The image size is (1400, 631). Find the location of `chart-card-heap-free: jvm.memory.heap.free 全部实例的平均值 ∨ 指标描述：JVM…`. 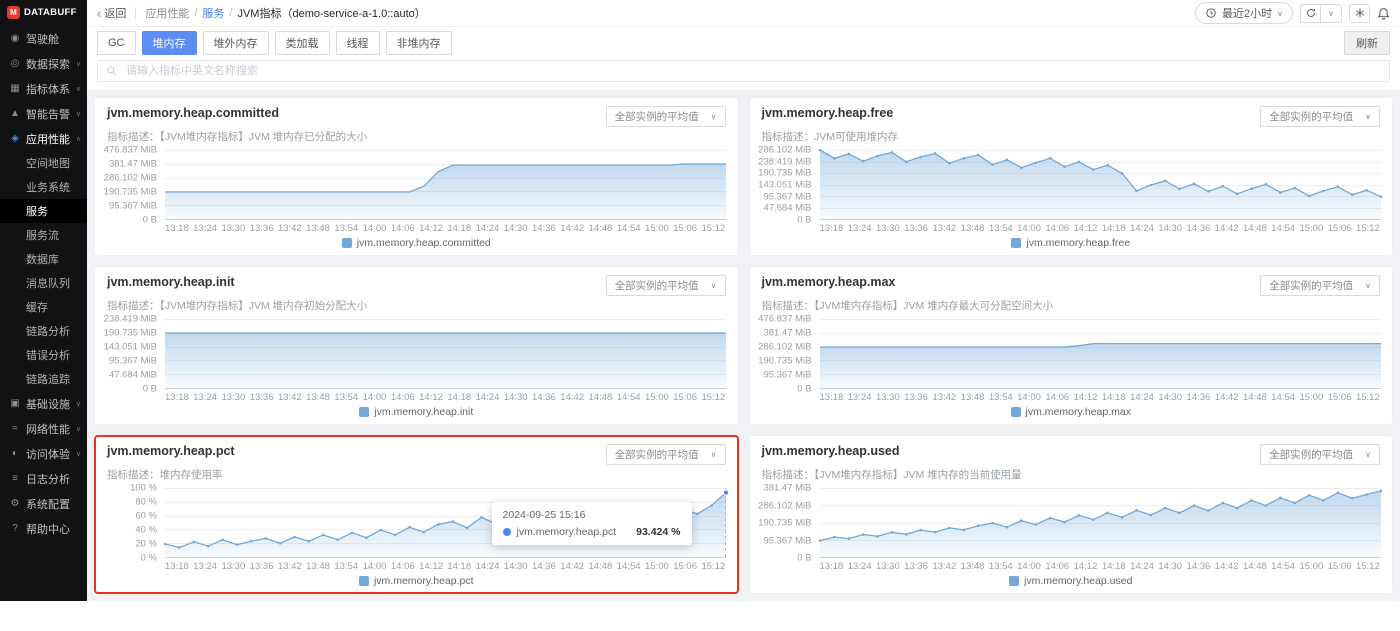

chart-card-heap-free: jvm.memory.heap.free 全部实例的平均值 ∨ 指标描述：JVM… is located at coordinates (1070, 176).